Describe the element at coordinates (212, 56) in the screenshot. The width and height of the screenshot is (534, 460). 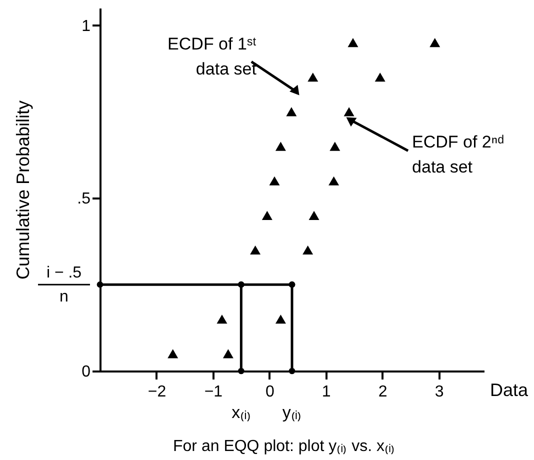
I see `annotation: ECDF of 1ˢᵗ data set` at that location.